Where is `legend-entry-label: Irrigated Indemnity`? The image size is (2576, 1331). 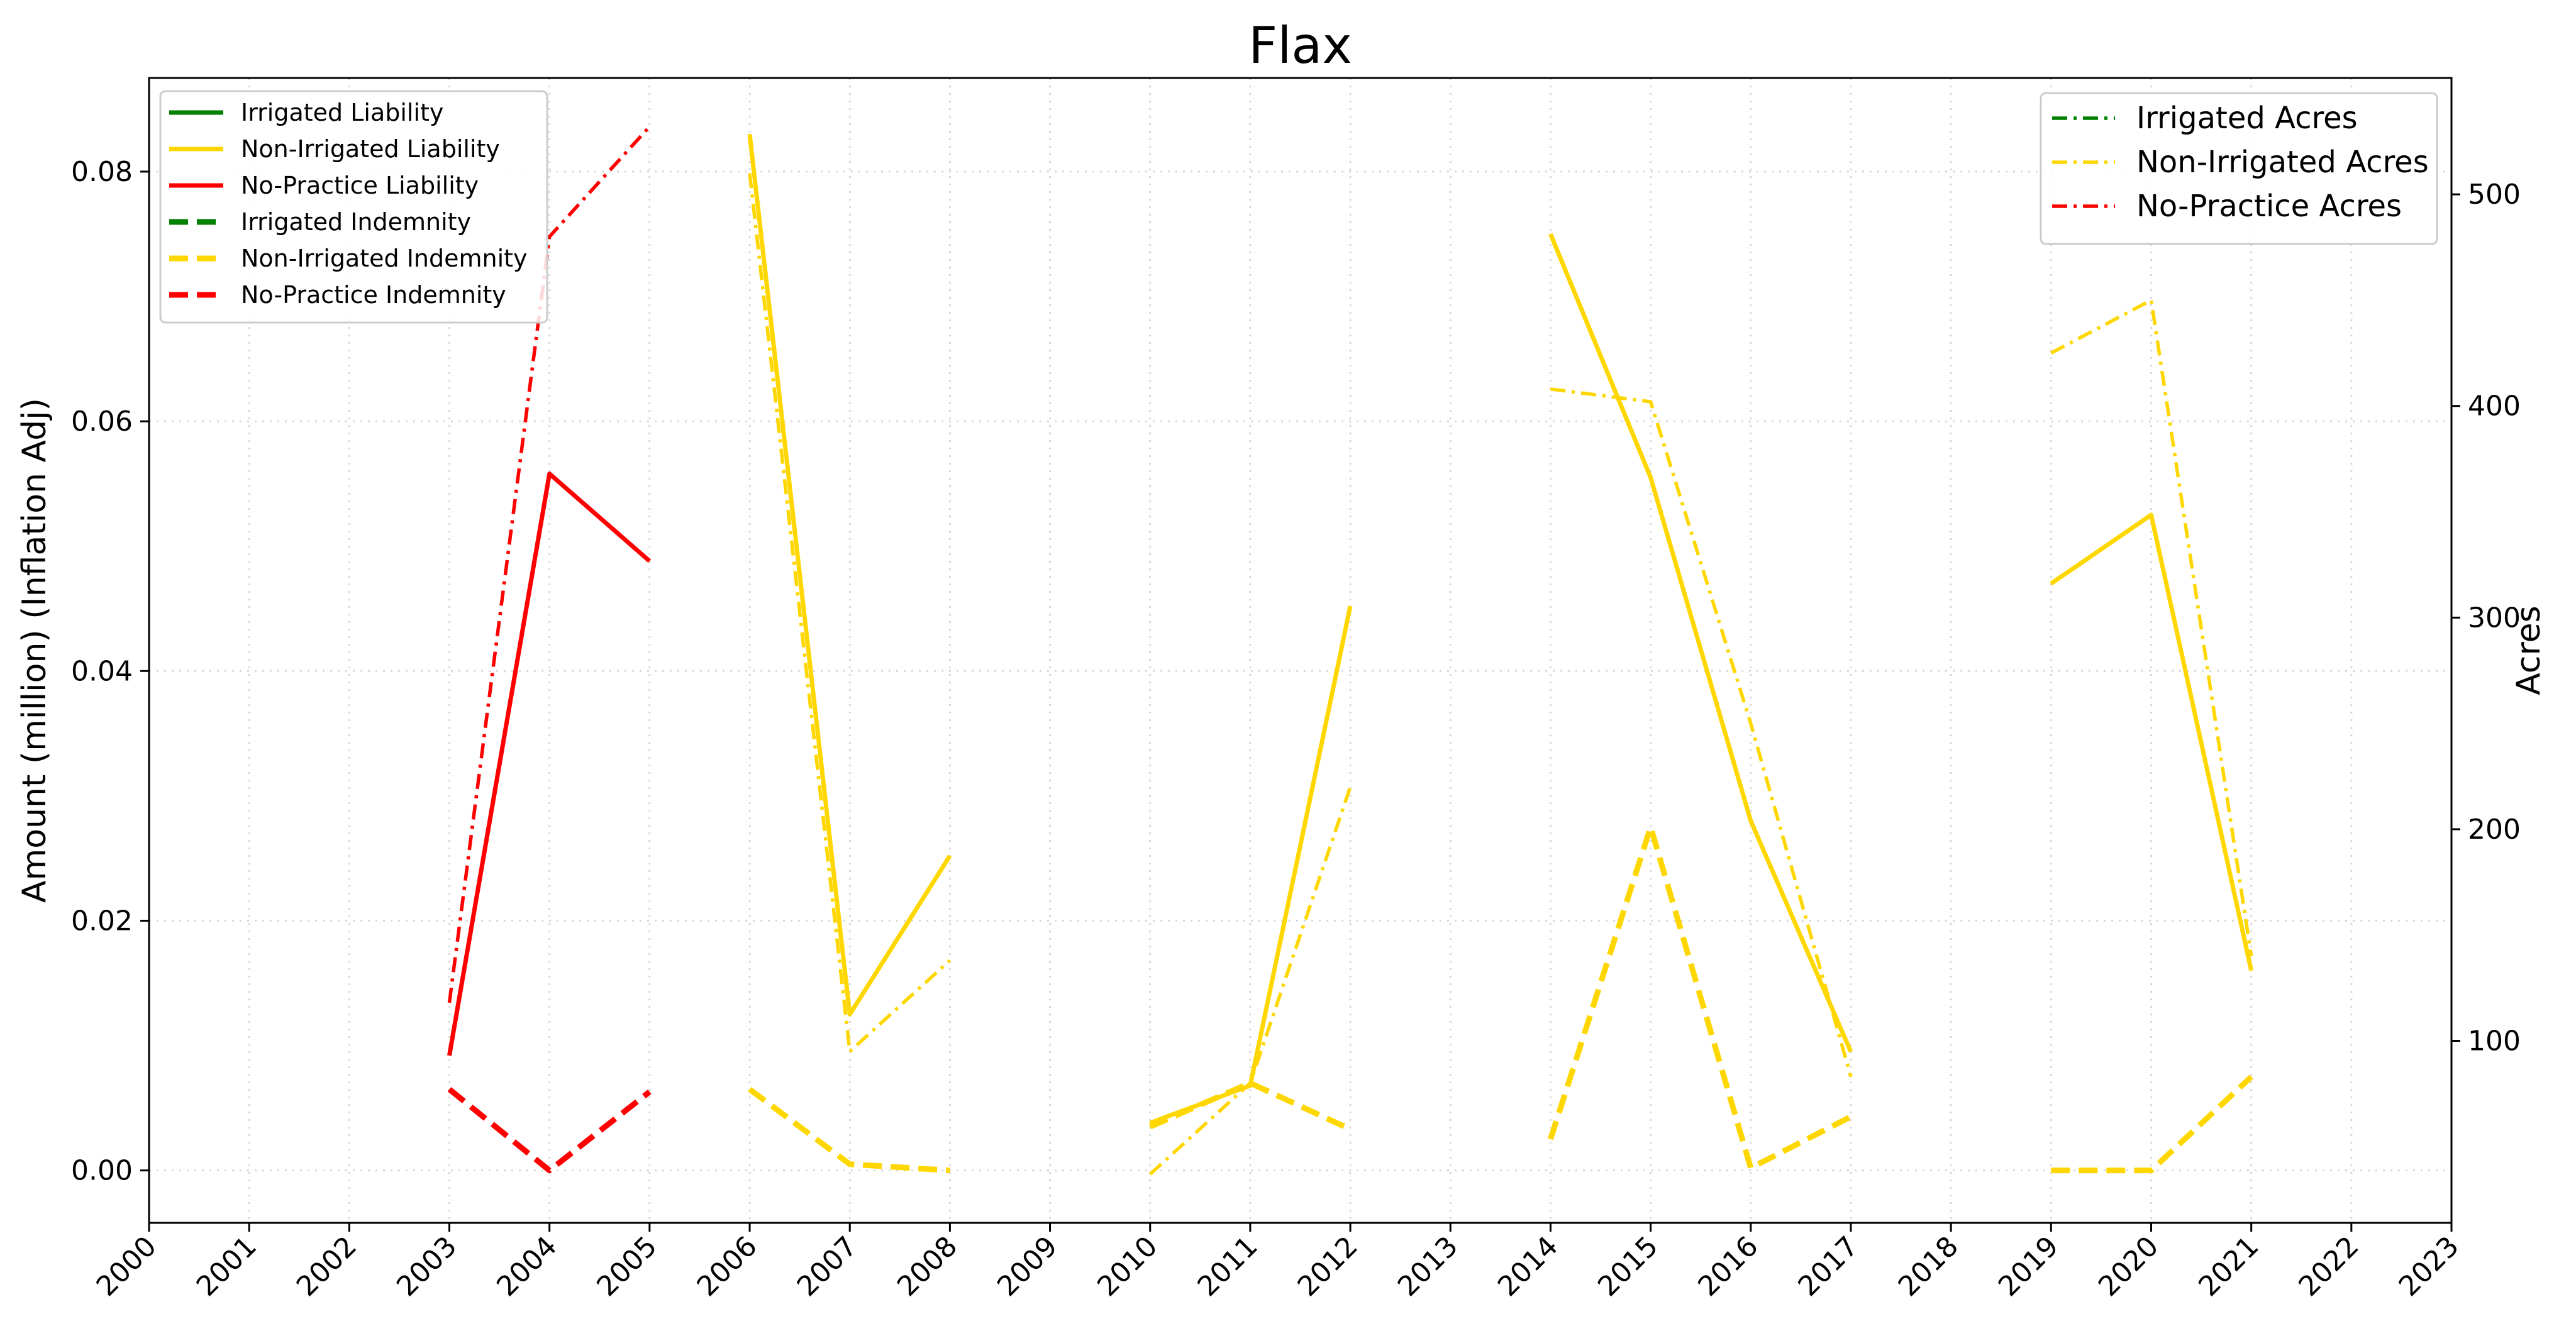
legend-entry-label: Irrigated Indemnity is located at coordinates (356, 222).